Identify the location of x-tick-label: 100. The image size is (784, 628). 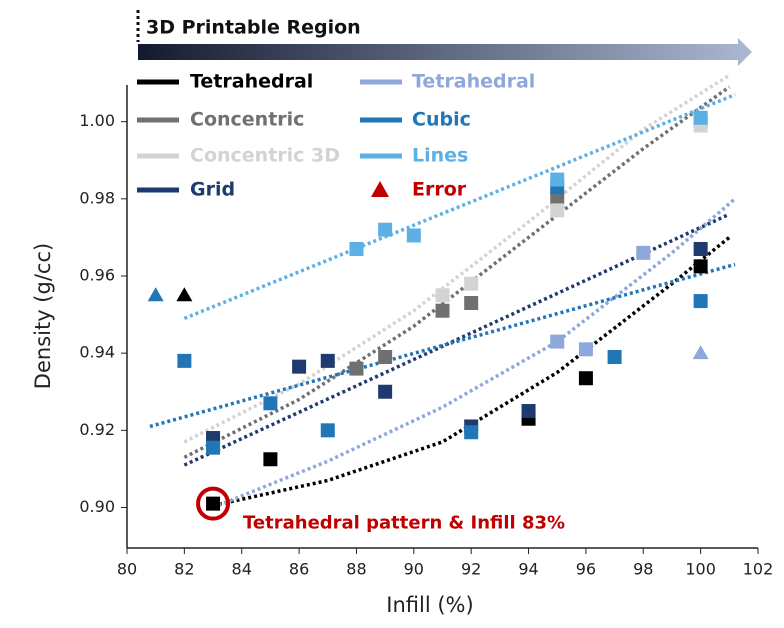
(700, 569).